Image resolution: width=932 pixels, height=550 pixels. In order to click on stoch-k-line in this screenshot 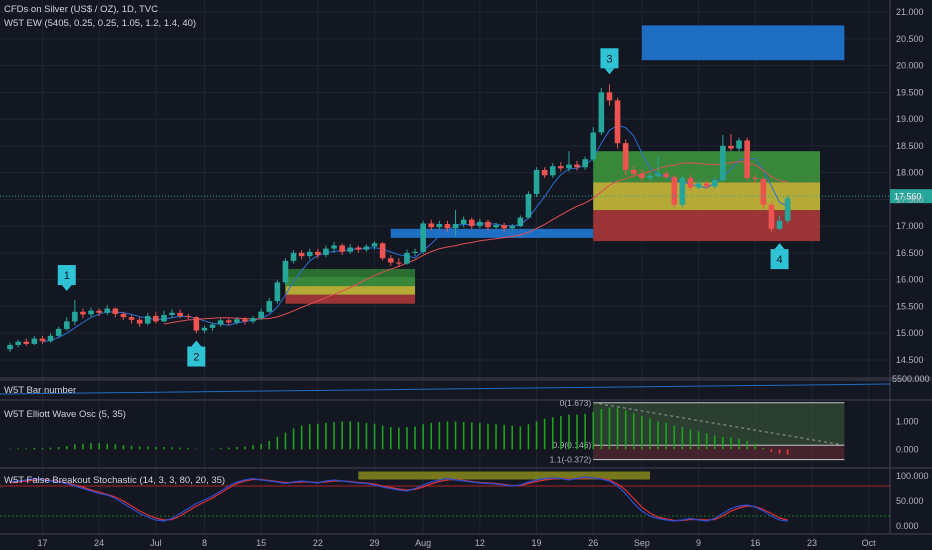, I will do `click(399, 499)`.